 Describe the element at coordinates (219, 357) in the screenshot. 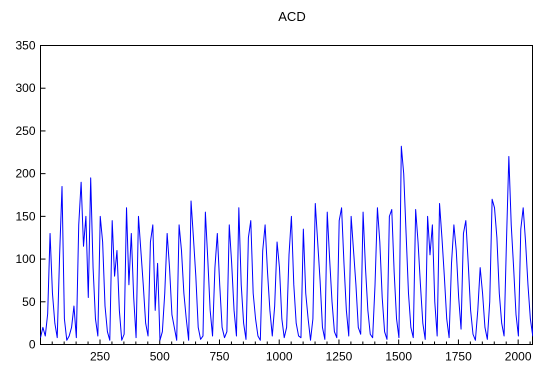

I see `x-tick-label: 750` at that location.